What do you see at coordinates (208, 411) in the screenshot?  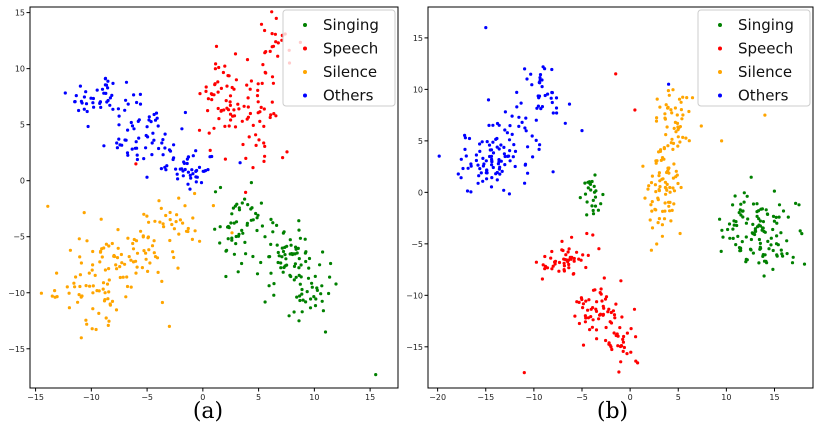 I see `subfigure-caption: (a)` at bounding box center [208, 411].